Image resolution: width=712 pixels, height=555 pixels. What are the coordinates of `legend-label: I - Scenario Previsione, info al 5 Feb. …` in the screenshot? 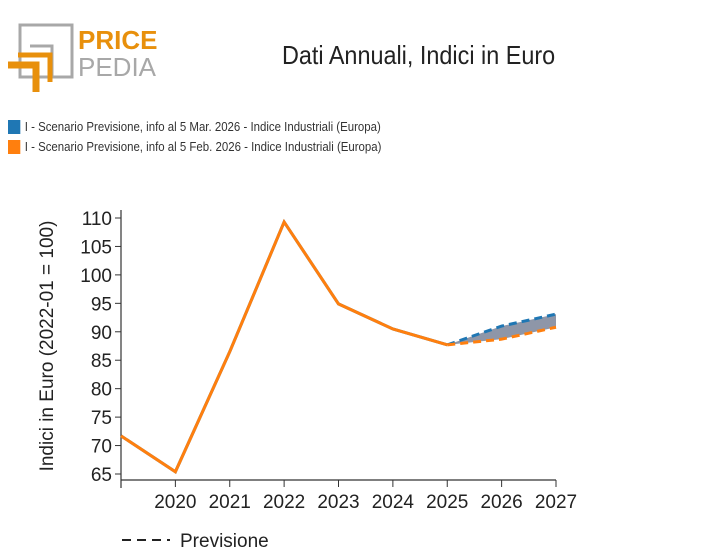 It's located at (203, 146).